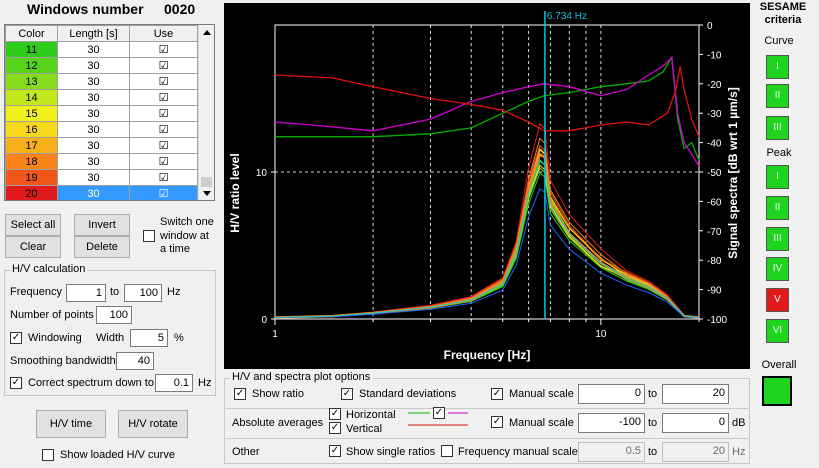 The width and height of the screenshot is (819, 468). I want to click on horizontal-checkbox: ✓, so click(335, 414).